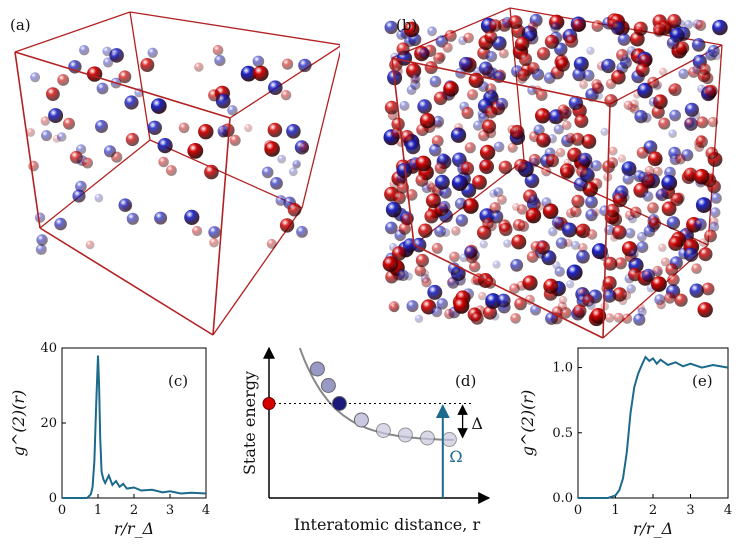 The width and height of the screenshot is (742, 556). What do you see at coordinates (134, 423) in the screenshot?
I see `plot-frame` at bounding box center [134, 423].